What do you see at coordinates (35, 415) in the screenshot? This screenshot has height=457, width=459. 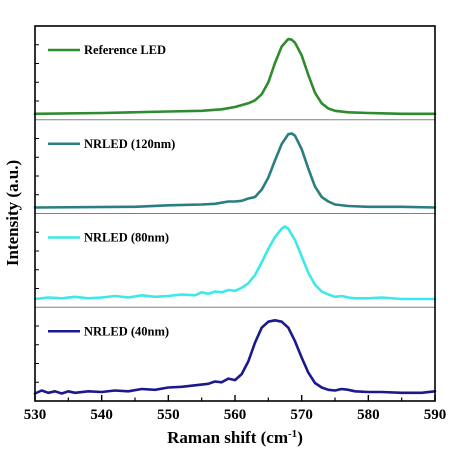 I see `x-tick-label: 530` at bounding box center [35, 415].